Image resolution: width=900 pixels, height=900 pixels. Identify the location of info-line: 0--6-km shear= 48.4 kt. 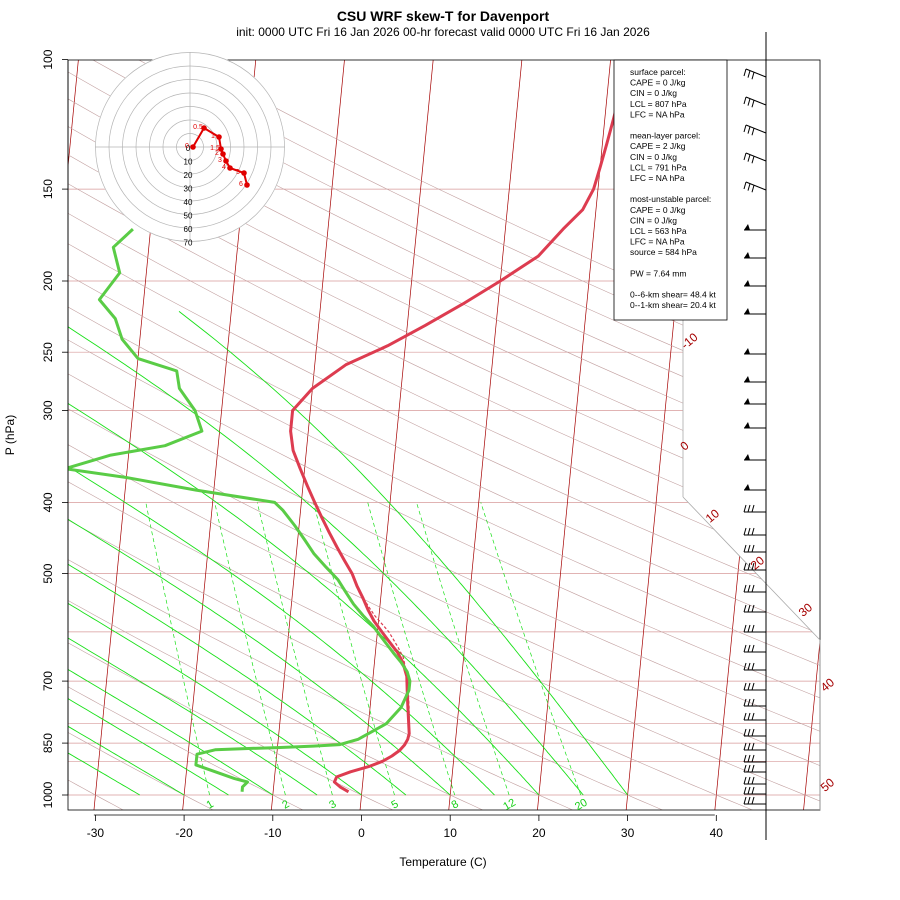
(673, 295).